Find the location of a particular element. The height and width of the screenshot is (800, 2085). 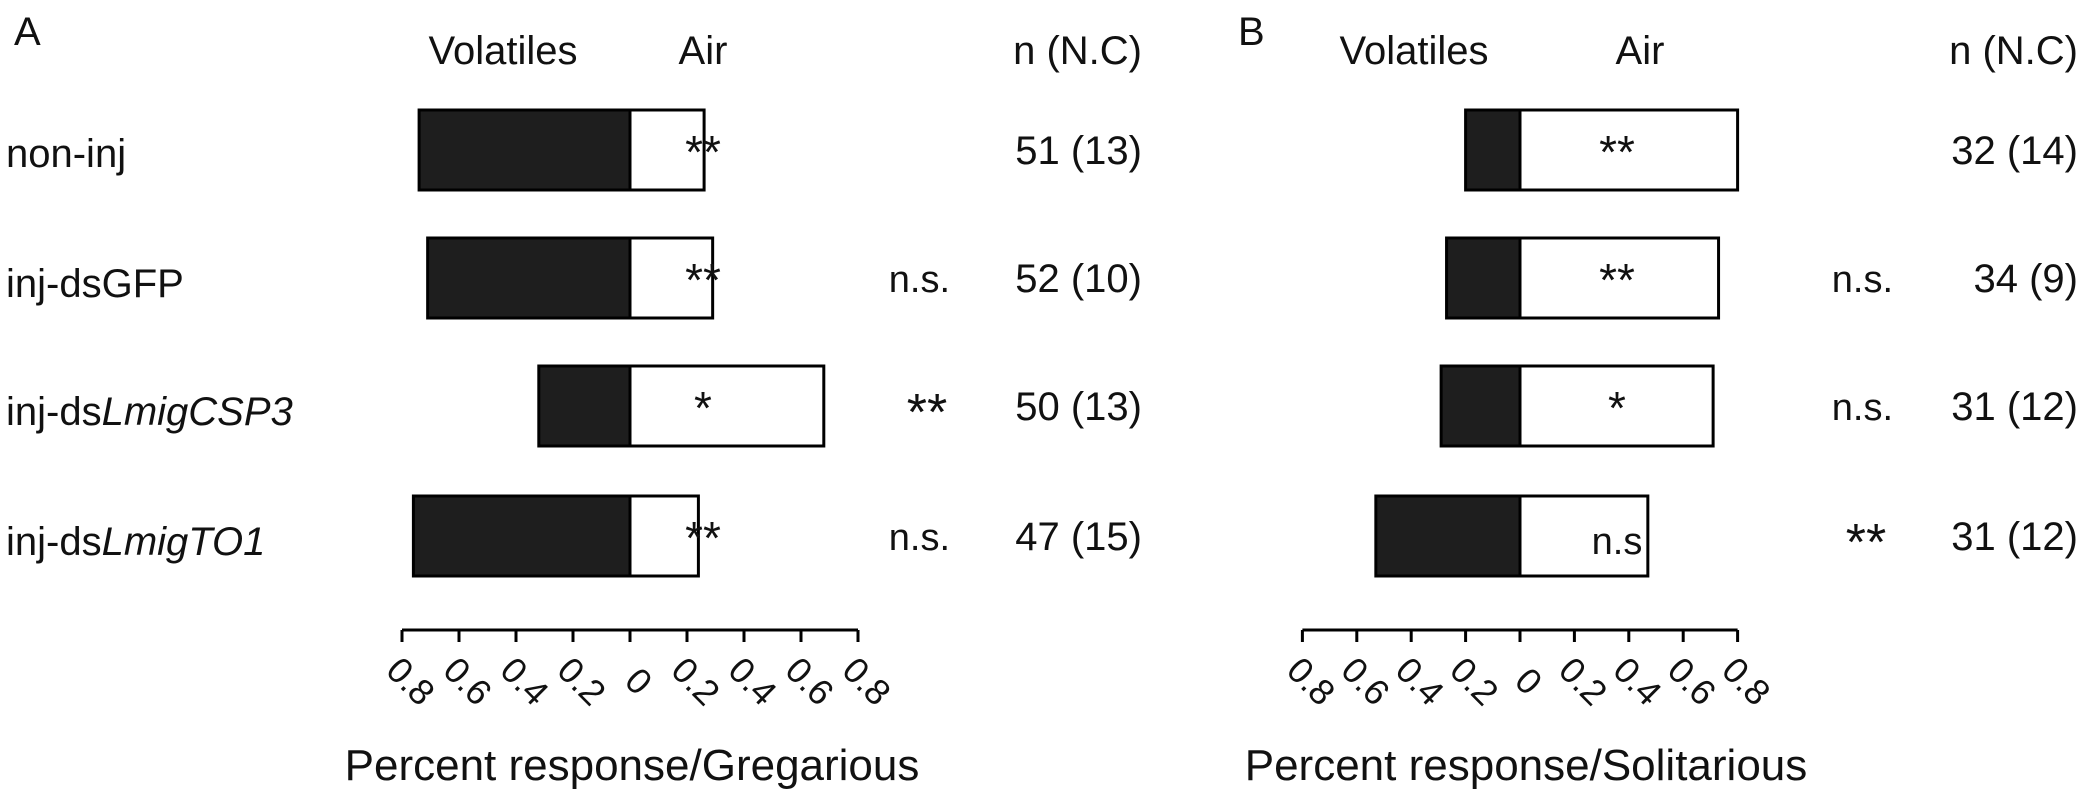

category-label: inj-dsLmigTO1 is located at coordinates (135, 542).